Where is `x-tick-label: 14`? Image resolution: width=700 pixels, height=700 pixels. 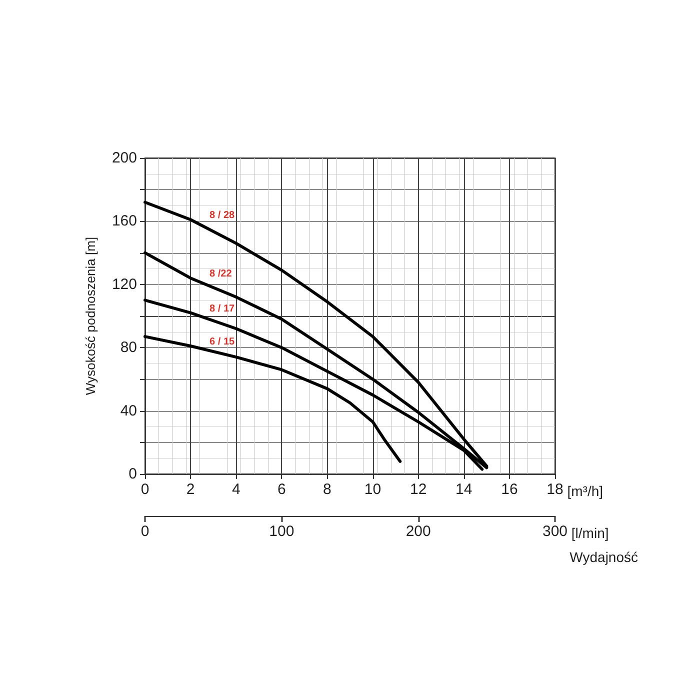
x-tick-label: 14 is located at coordinates (464, 489).